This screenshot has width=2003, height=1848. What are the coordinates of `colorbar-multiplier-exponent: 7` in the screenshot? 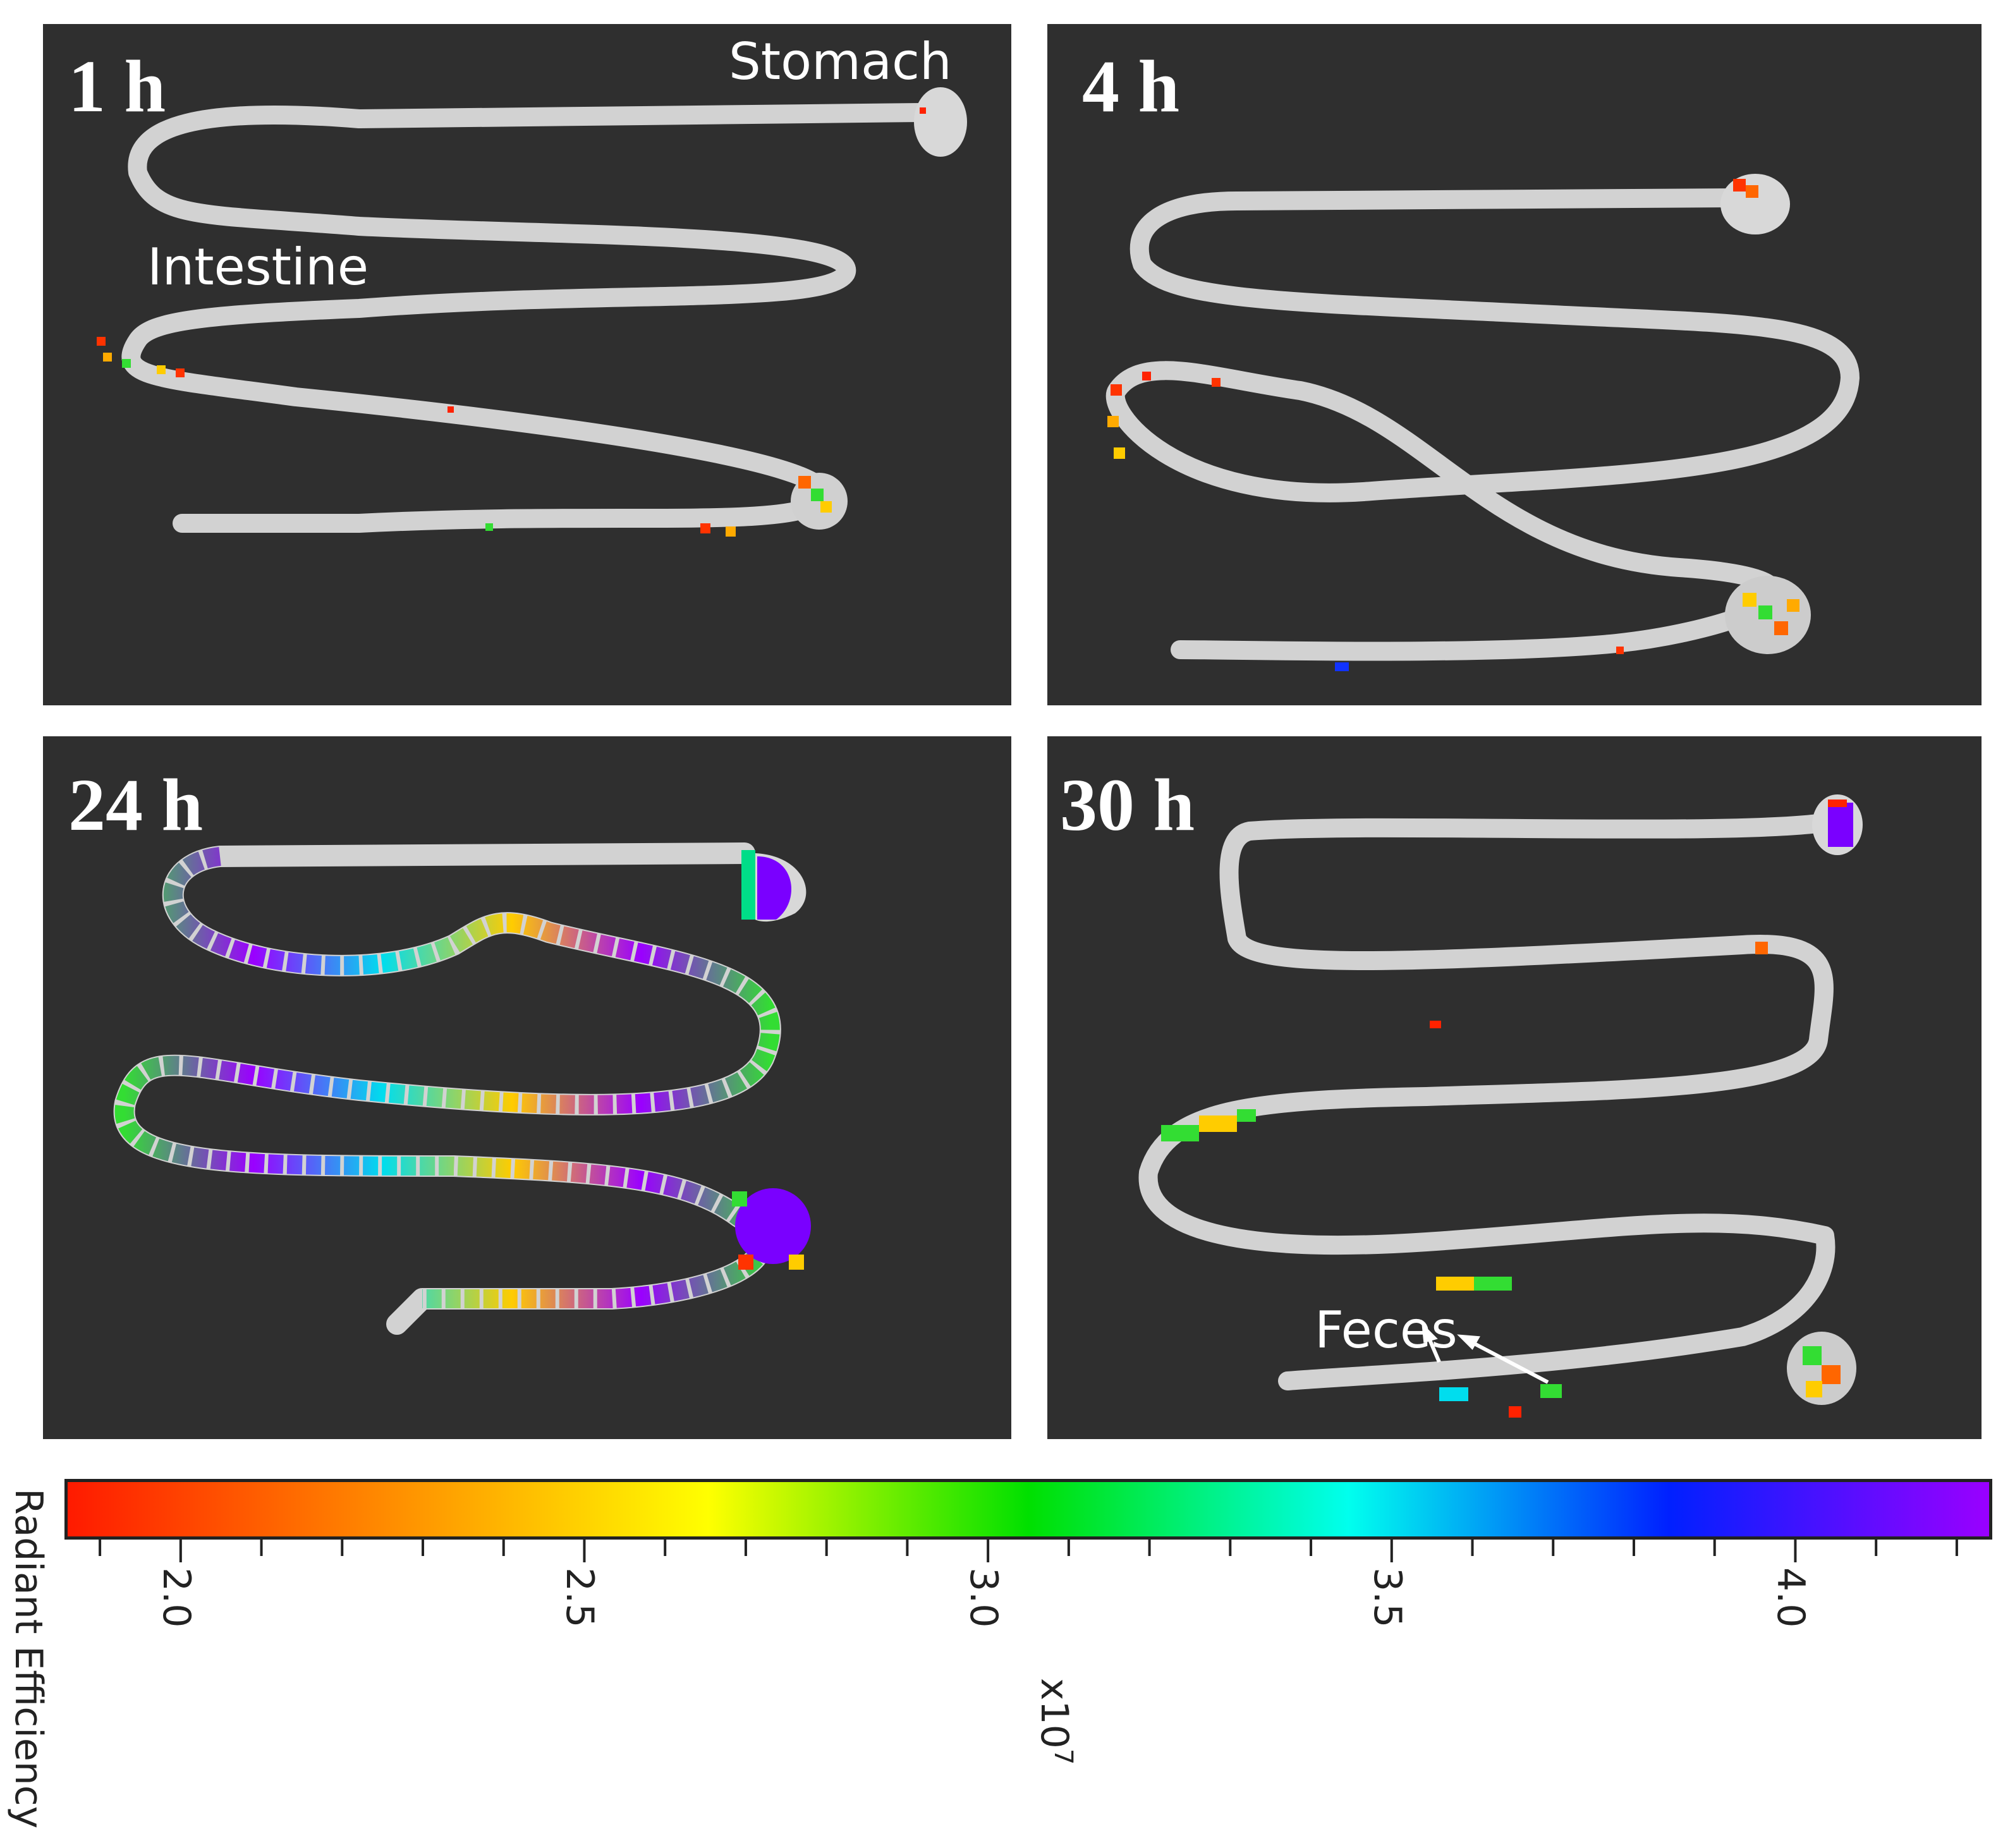 It's located at (1063, 1756).